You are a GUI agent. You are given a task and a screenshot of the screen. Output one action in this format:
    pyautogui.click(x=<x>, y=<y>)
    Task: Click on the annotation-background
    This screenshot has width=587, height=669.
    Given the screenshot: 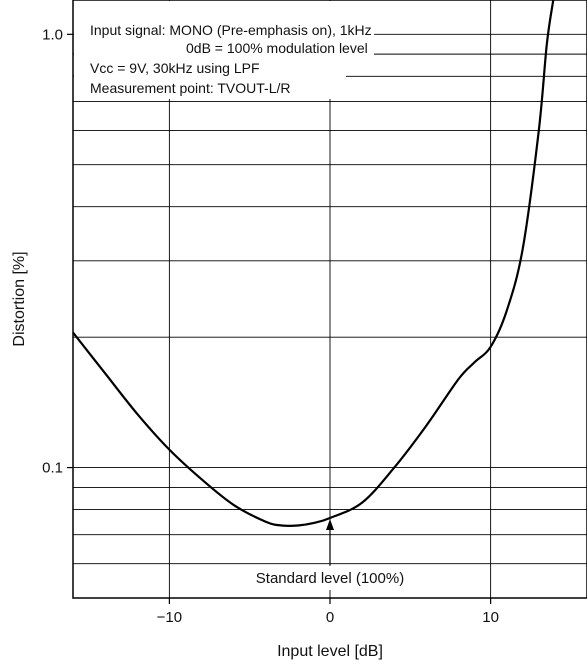 What is the action you would take?
    pyautogui.click(x=330, y=578)
    